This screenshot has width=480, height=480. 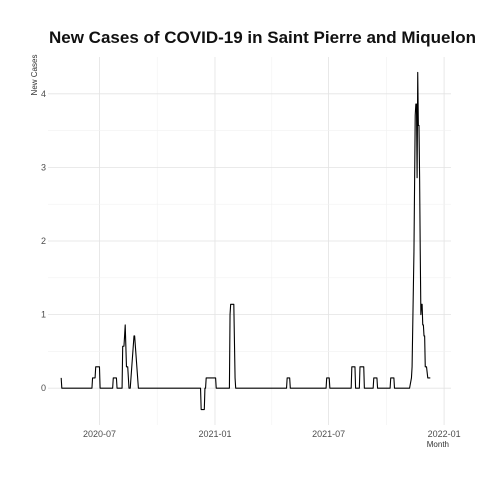 I want to click on y-tick-label: 3, so click(x=43, y=167).